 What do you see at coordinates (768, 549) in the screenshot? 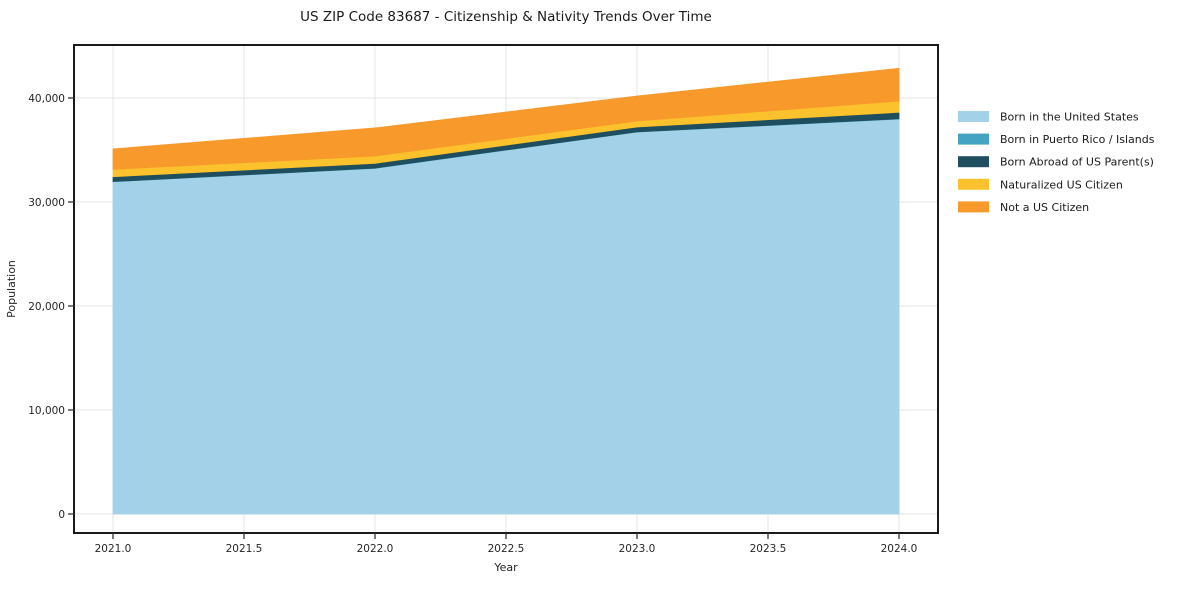
I see `x-tick-label: 2023.5` at bounding box center [768, 549].